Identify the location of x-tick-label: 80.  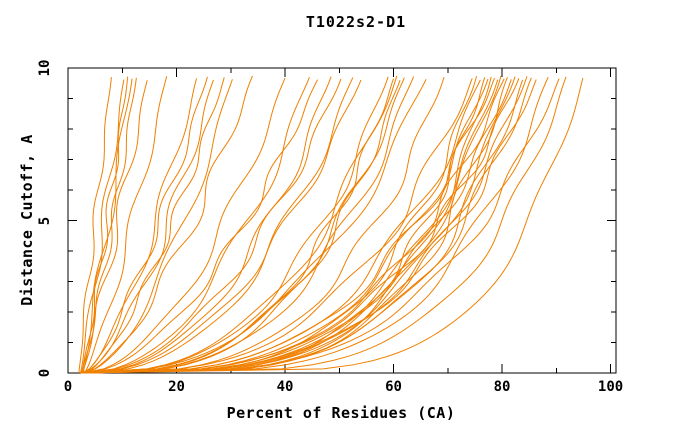
(502, 387).